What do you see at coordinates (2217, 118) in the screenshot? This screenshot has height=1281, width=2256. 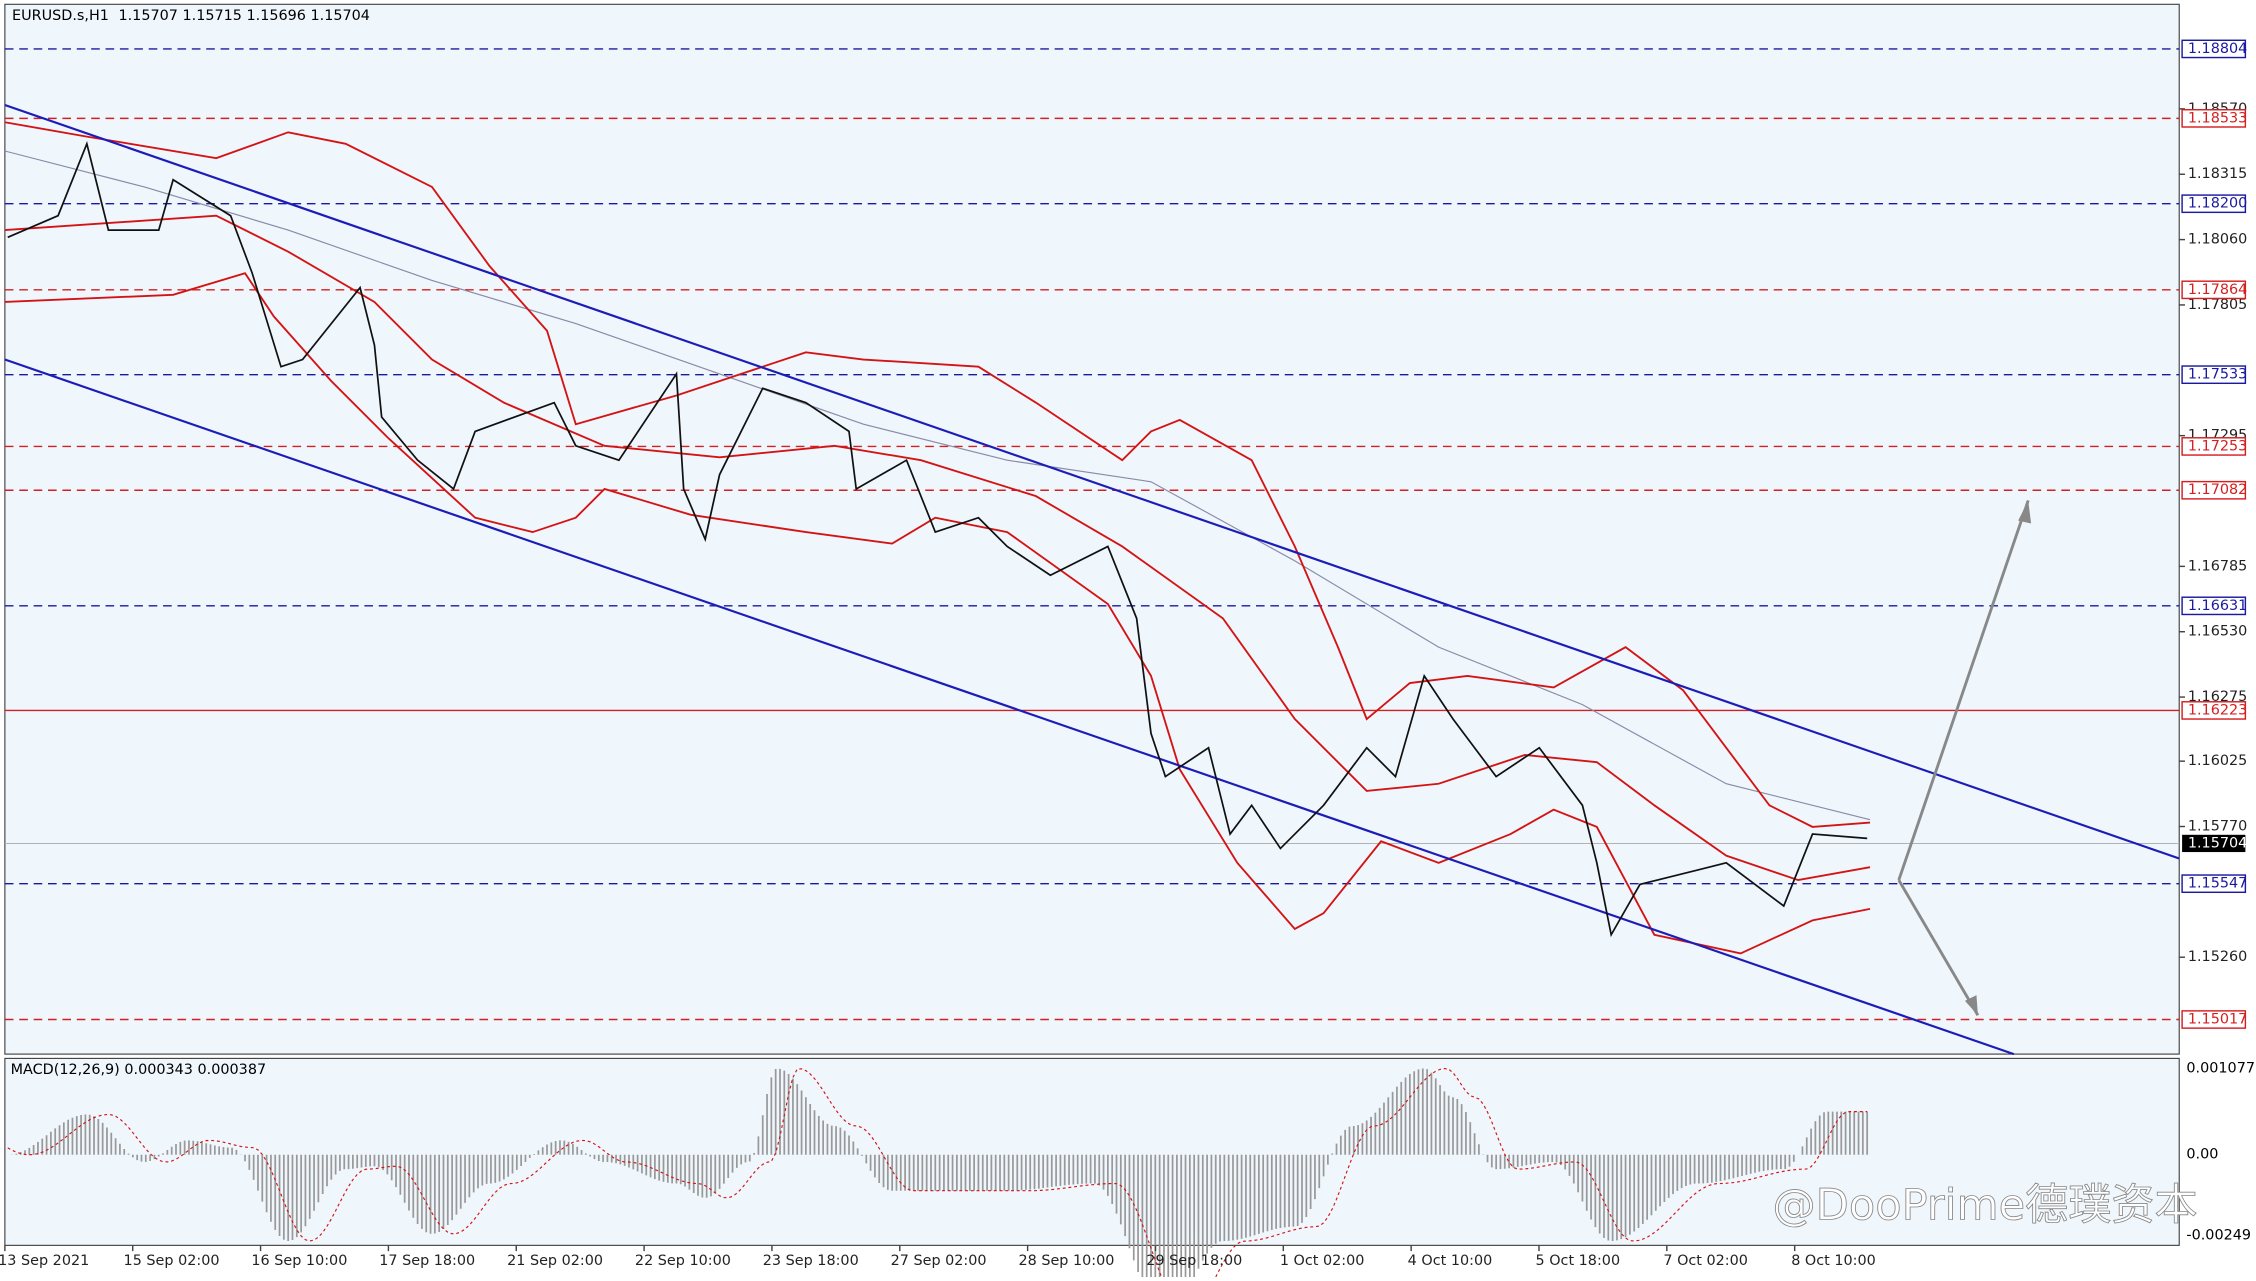 I see `level-label: 1.18533` at bounding box center [2217, 118].